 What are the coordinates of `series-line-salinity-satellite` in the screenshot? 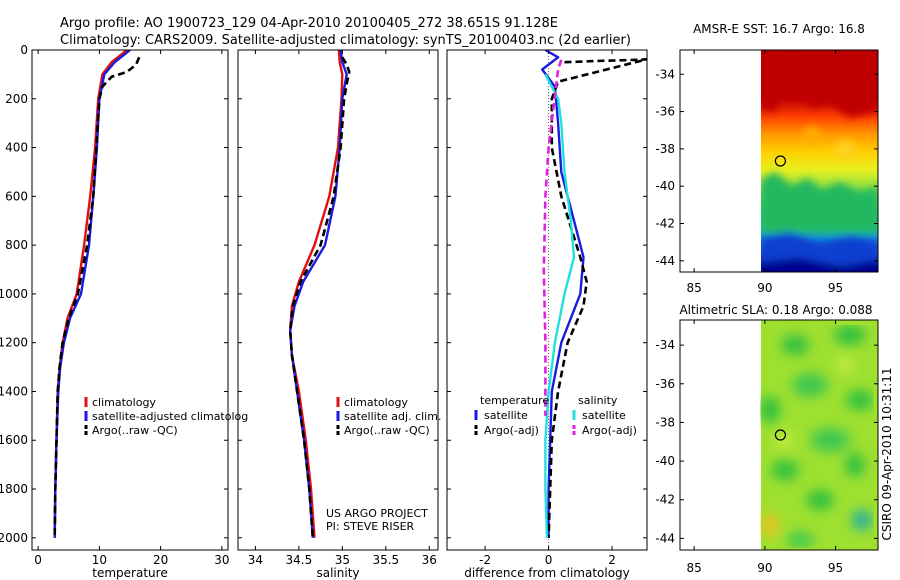 It's located at (560, 305).